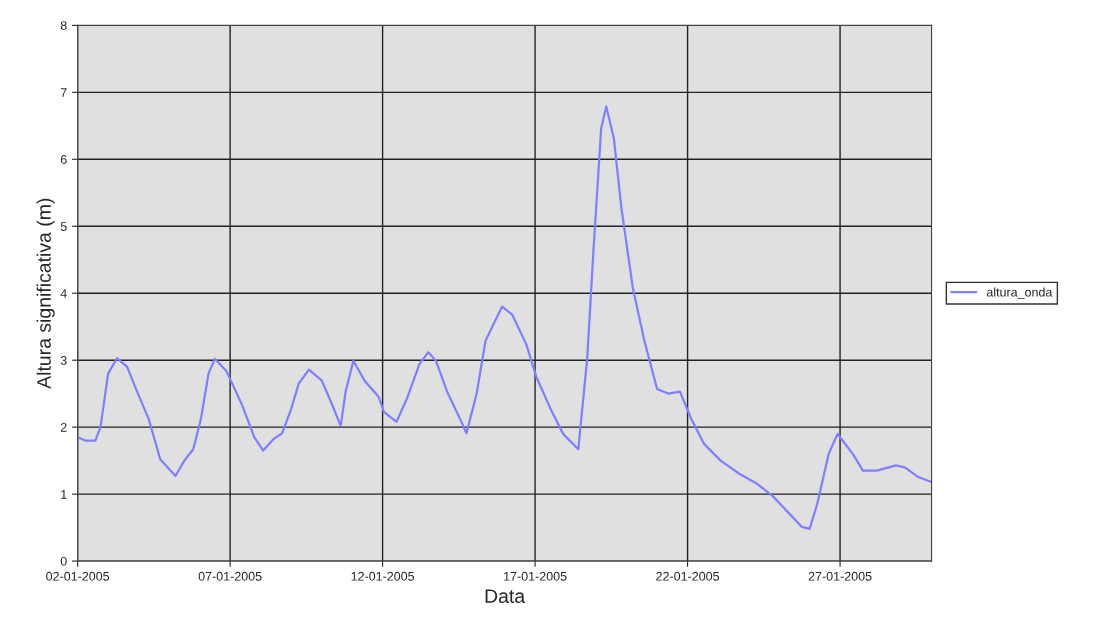  Describe the element at coordinates (840, 576) in the screenshot. I see `x-tick-label: 27-01-2005` at that location.